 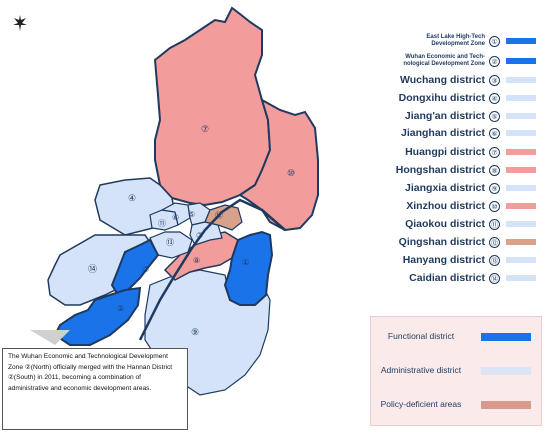 What do you see at coordinates (494, 61) in the screenshot?
I see `legend-number: ②` at bounding box center [494, 61].